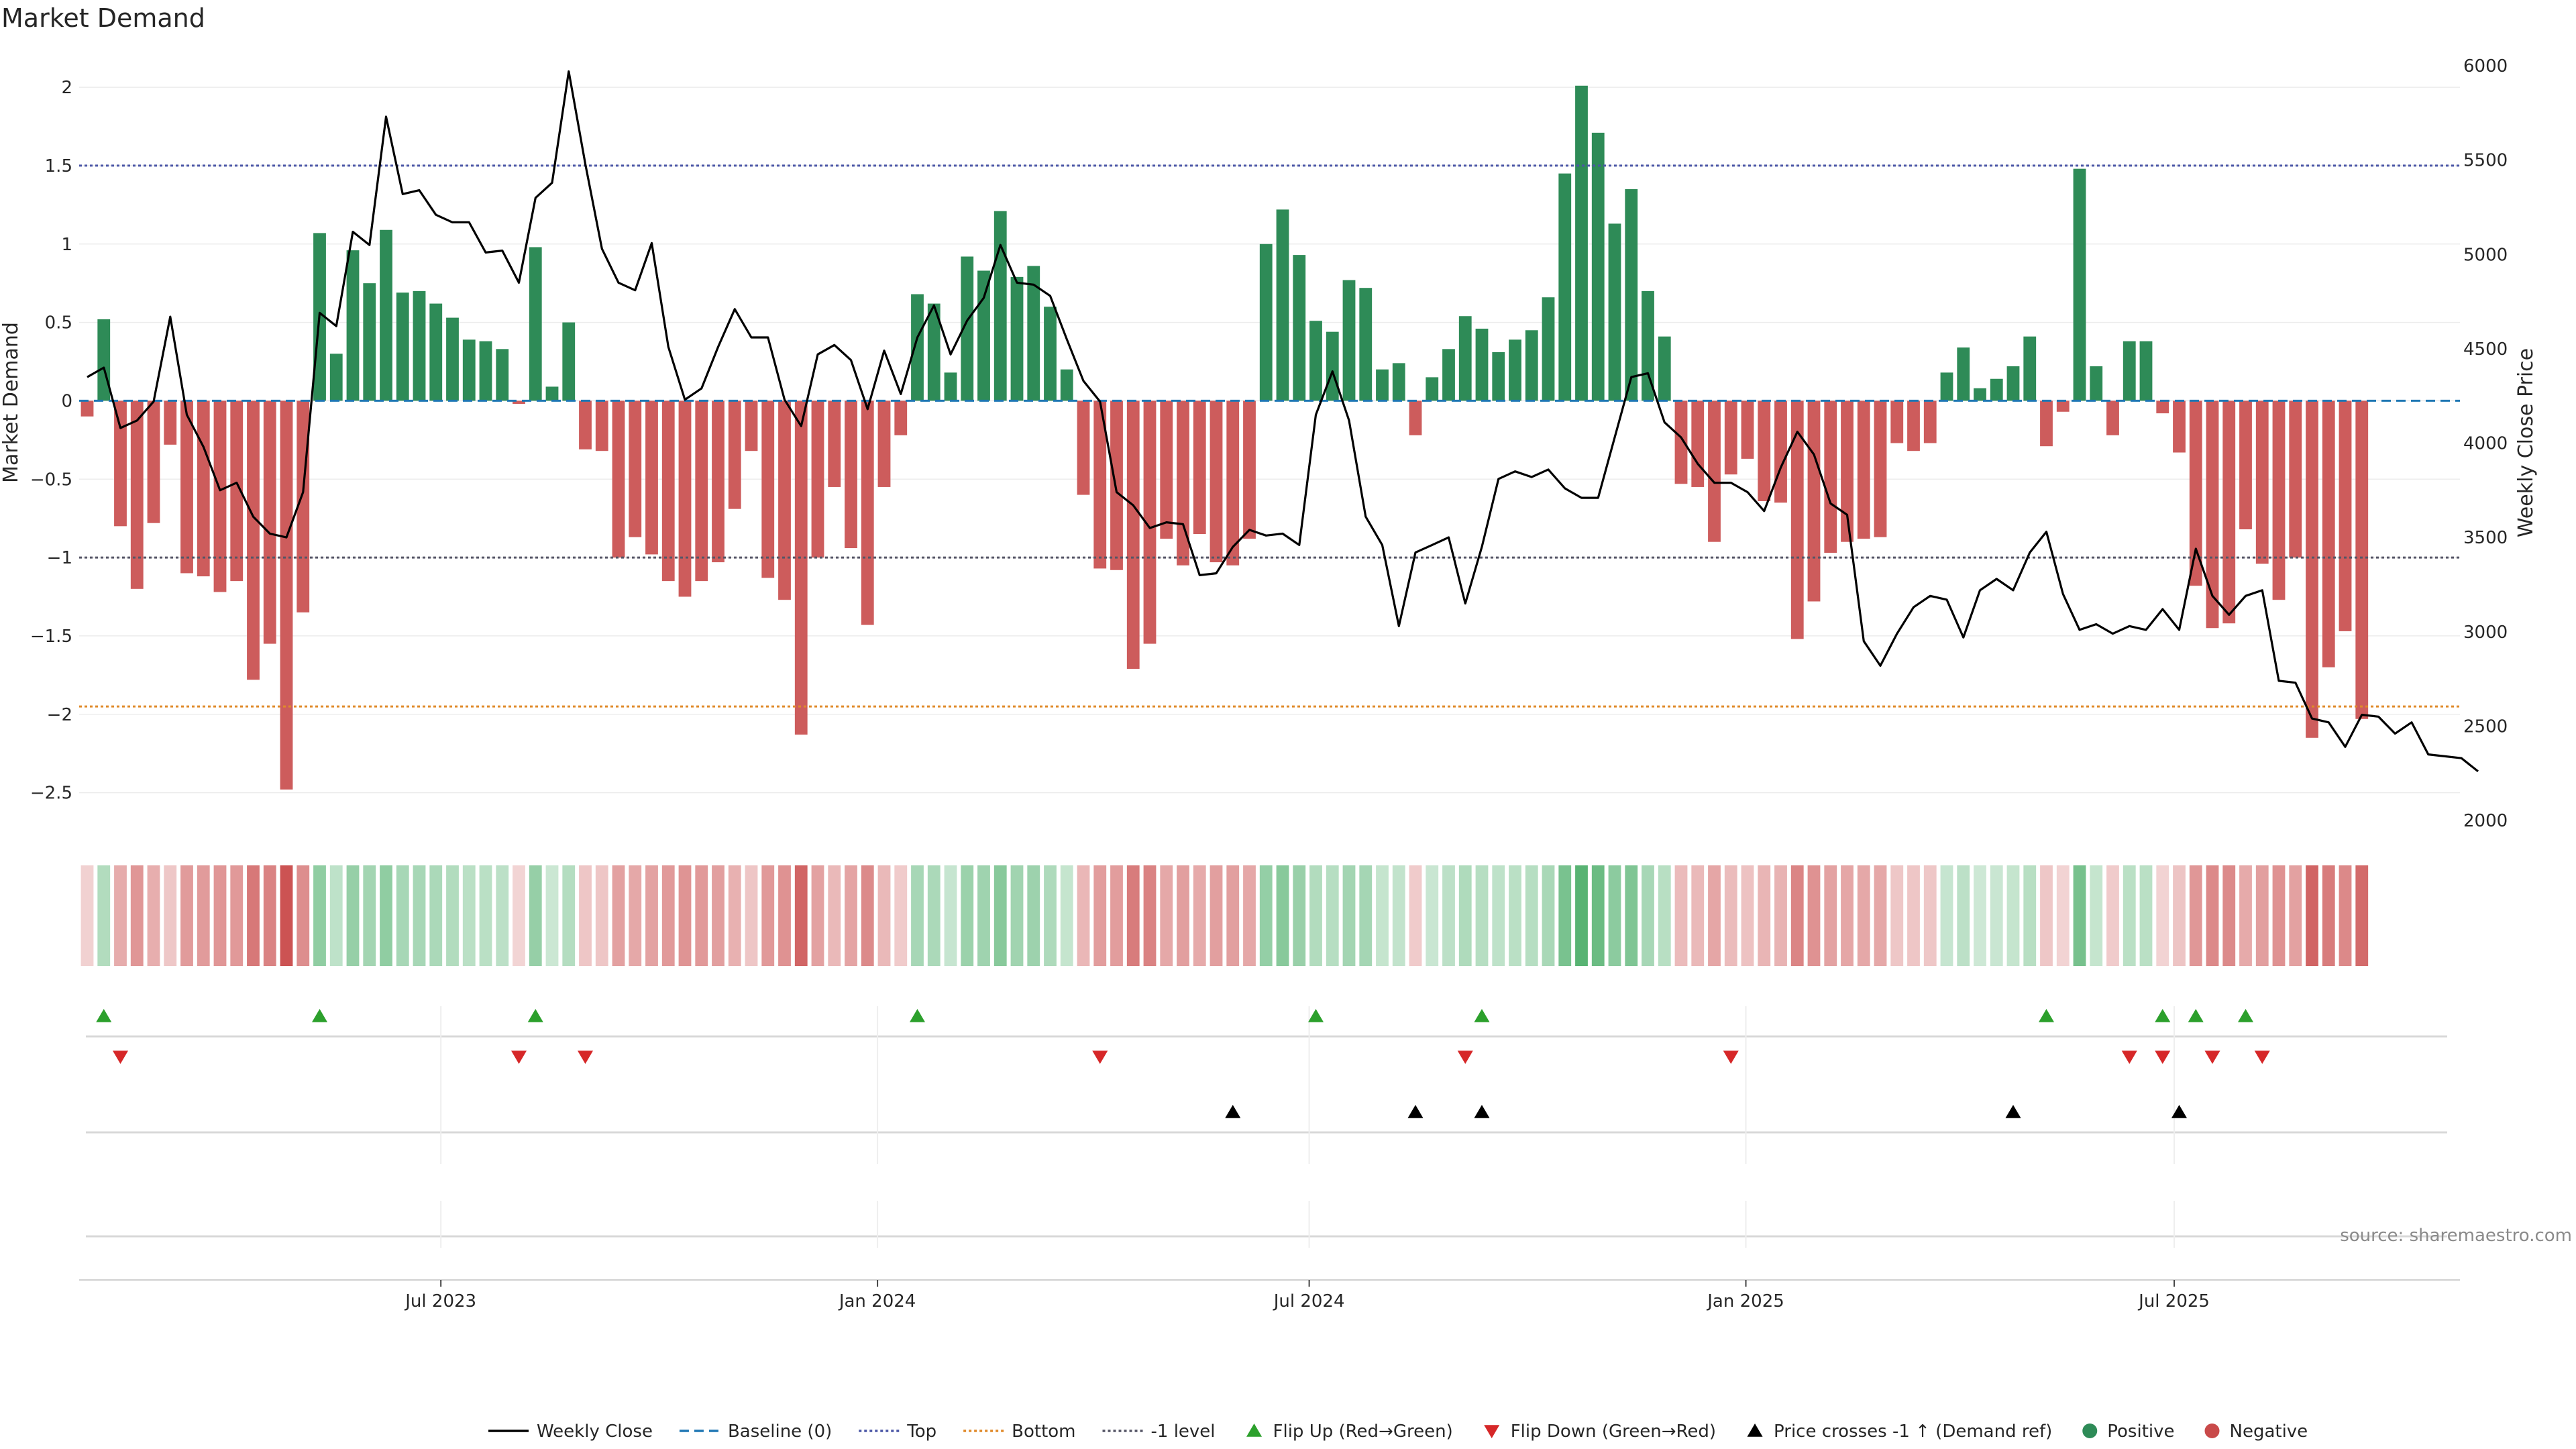 The width and height of the screenshot is (2576, 1449). I want to click on legend-swatch-circle, so click(2212, 1431).